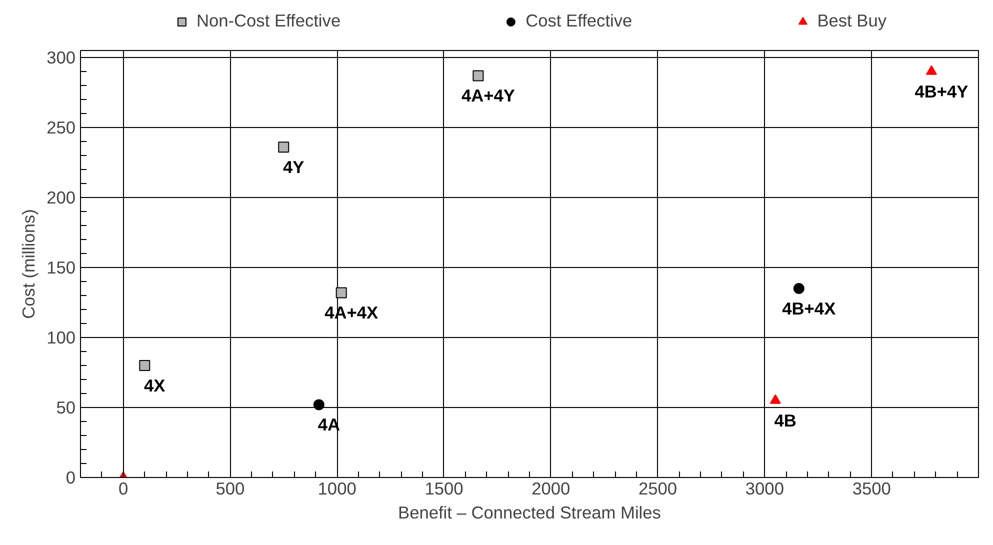  Describe the element at coordinates (444, 488) in the screenshot. I see `x-tick-label: 1500` at that location.